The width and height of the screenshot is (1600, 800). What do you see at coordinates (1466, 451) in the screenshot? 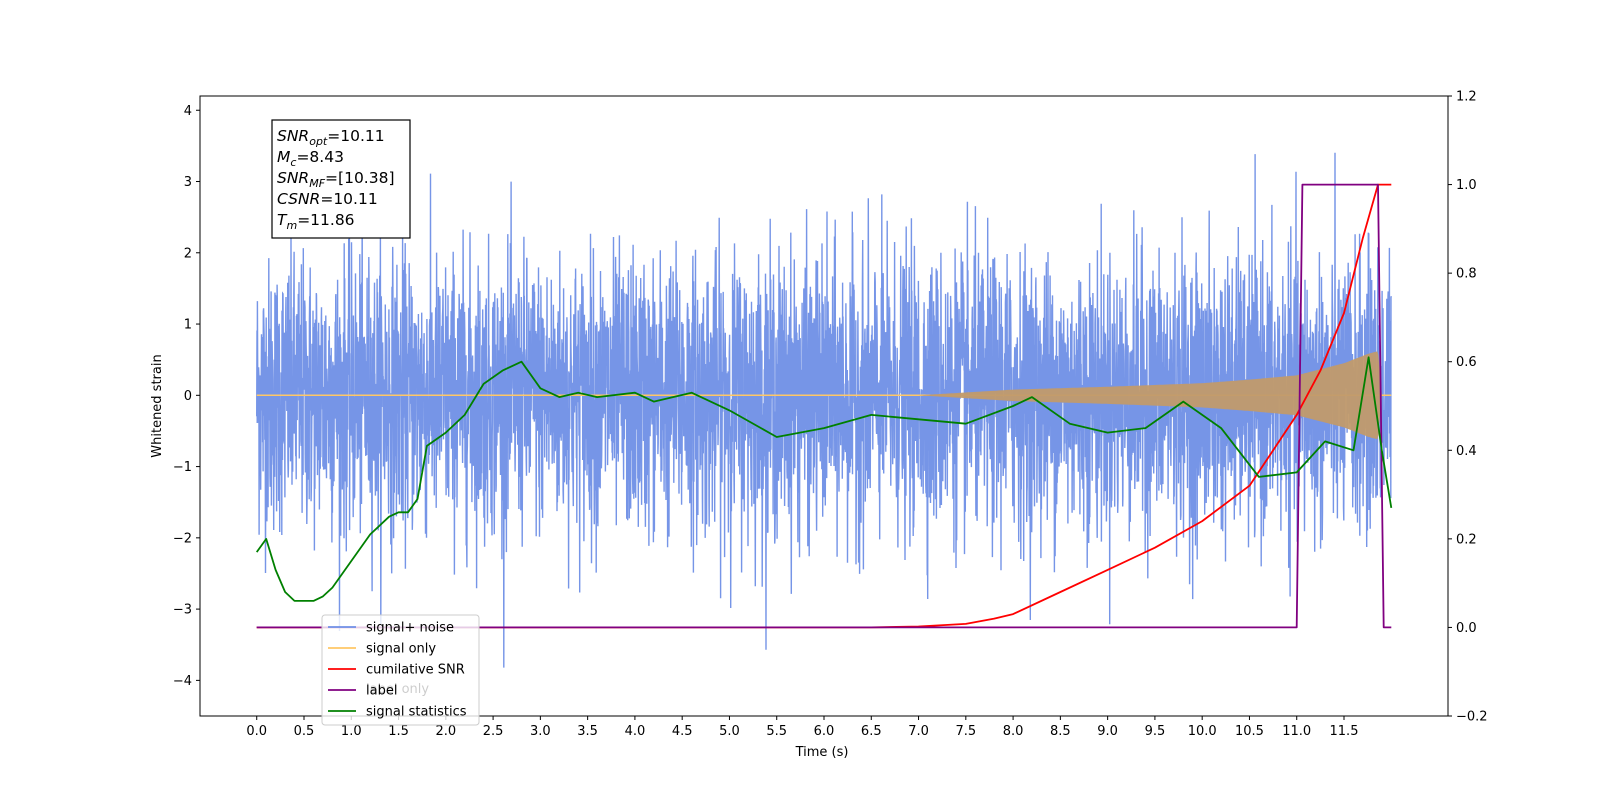
I see `y-right-tick-label: 0.4` at bounding box center [1466, 451].